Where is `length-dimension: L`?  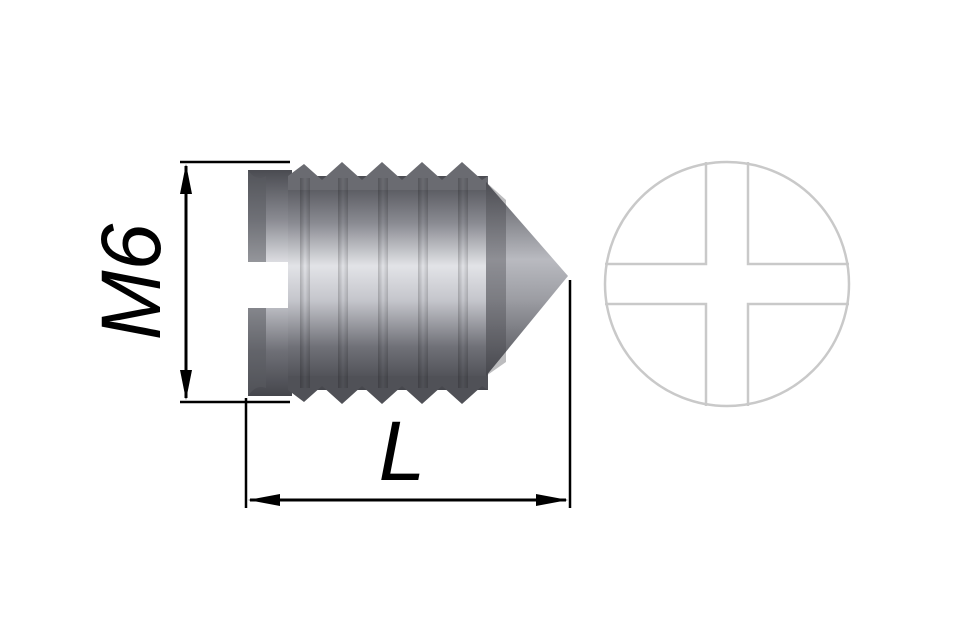
length-dimension: L is located at coordinates (408, 394).